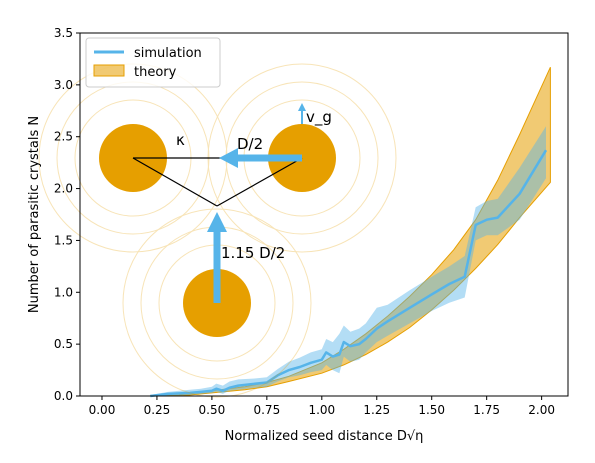 This screenshot has width=595, height=463. What do you see at coordinates (217, 222) in the screenshot?
I see `height-arrow-head` at bounding box center [217, 222].